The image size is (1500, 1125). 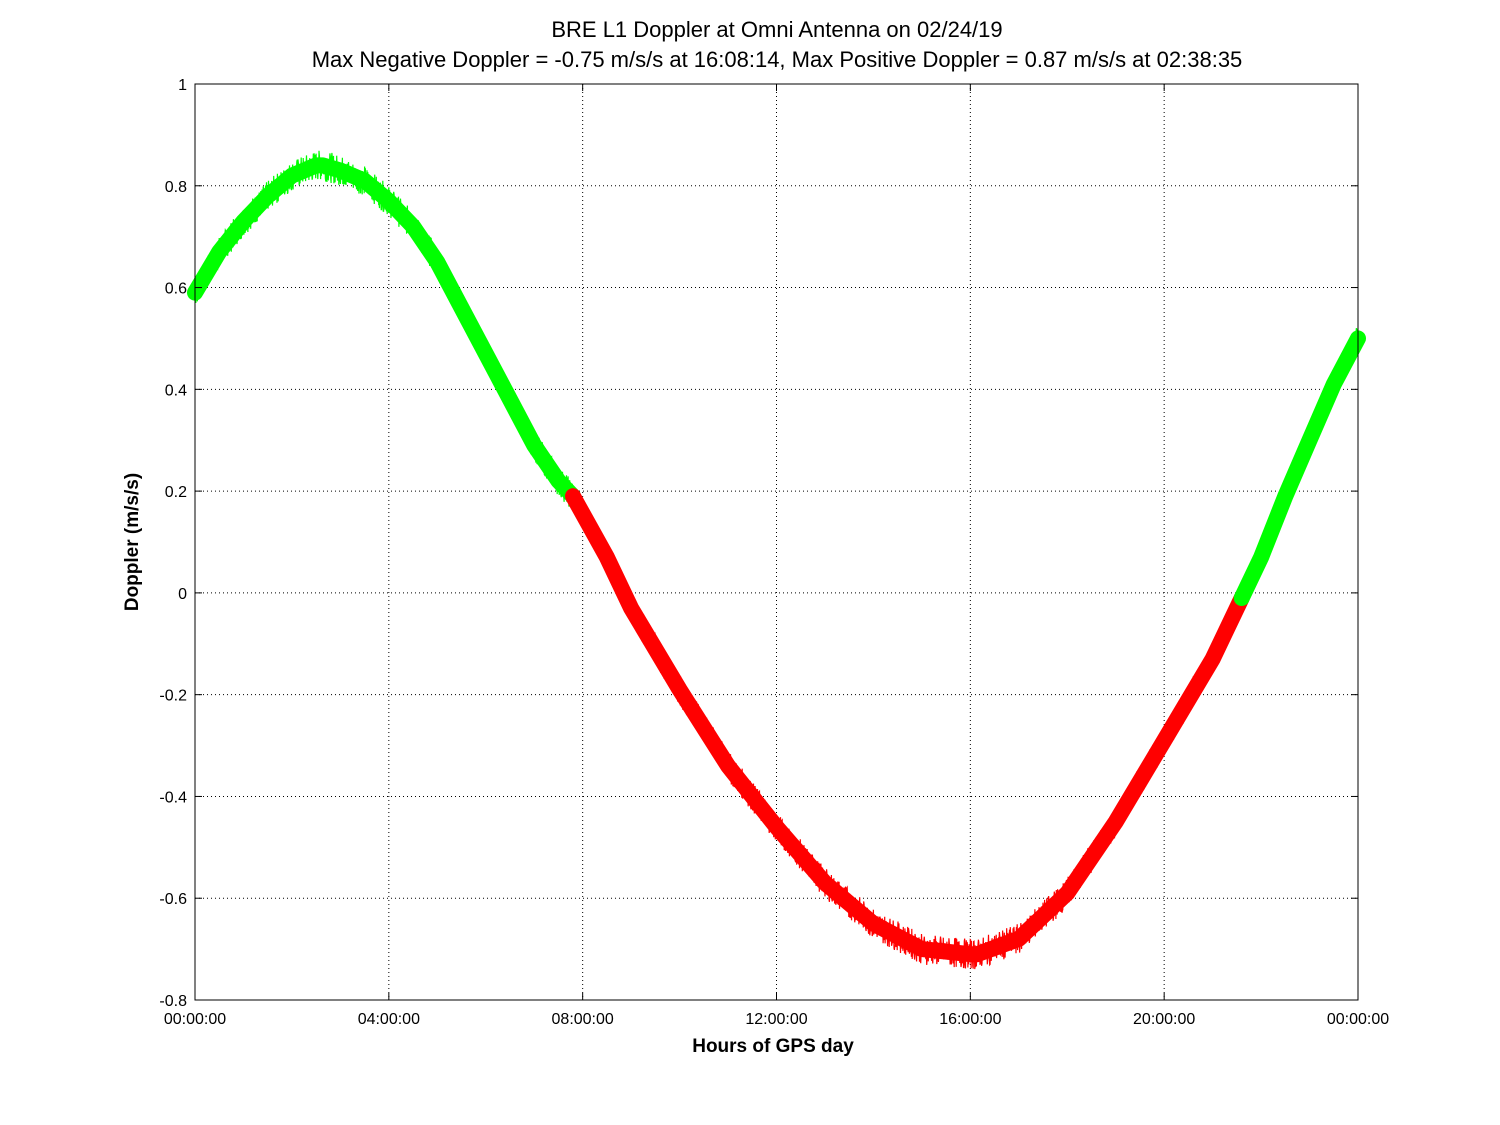 I want to click on y-tick-label: 0, so click(x=182, y=594).